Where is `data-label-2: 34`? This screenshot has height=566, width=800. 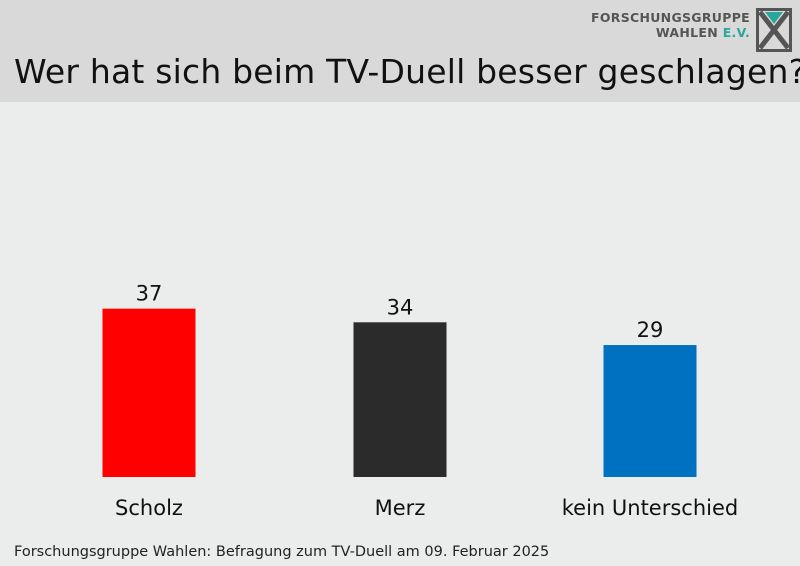 data-label-2: 34 is located at coordinates (400, 307).